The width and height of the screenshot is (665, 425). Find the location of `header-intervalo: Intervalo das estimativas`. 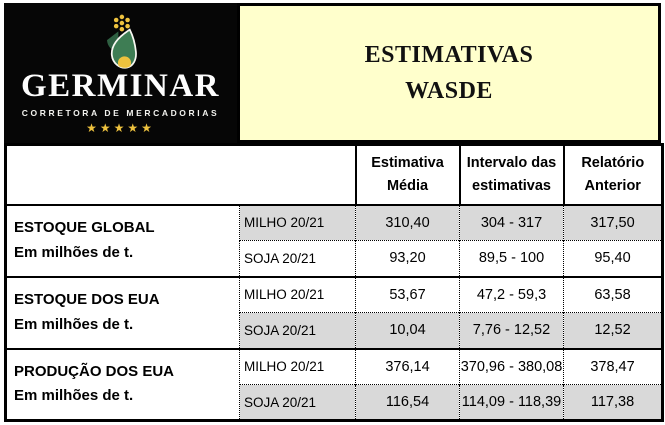

header-intervalo: Intervalo das estimativas is located at coordinates (511, 175).